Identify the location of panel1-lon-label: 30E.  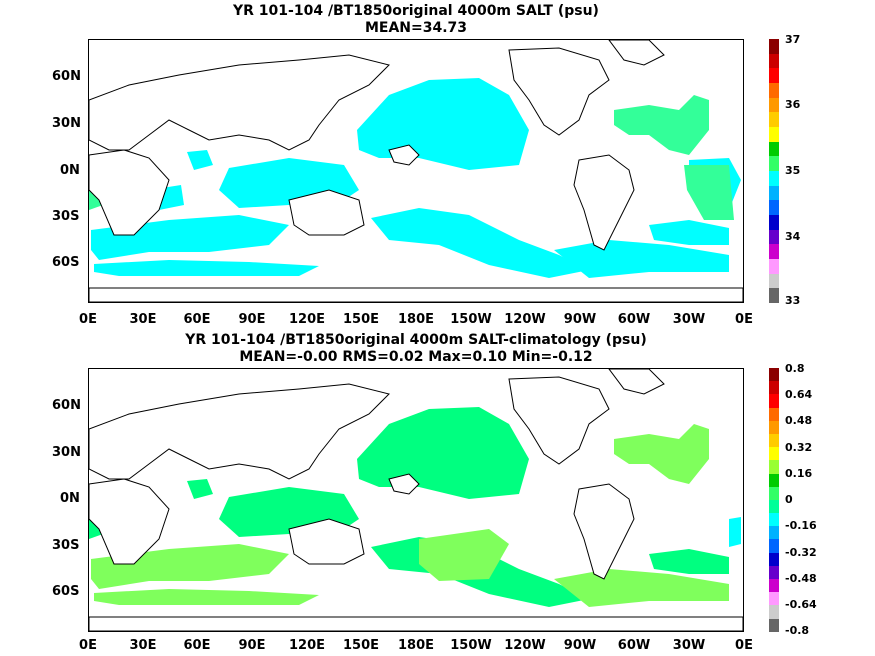
(143, 319).